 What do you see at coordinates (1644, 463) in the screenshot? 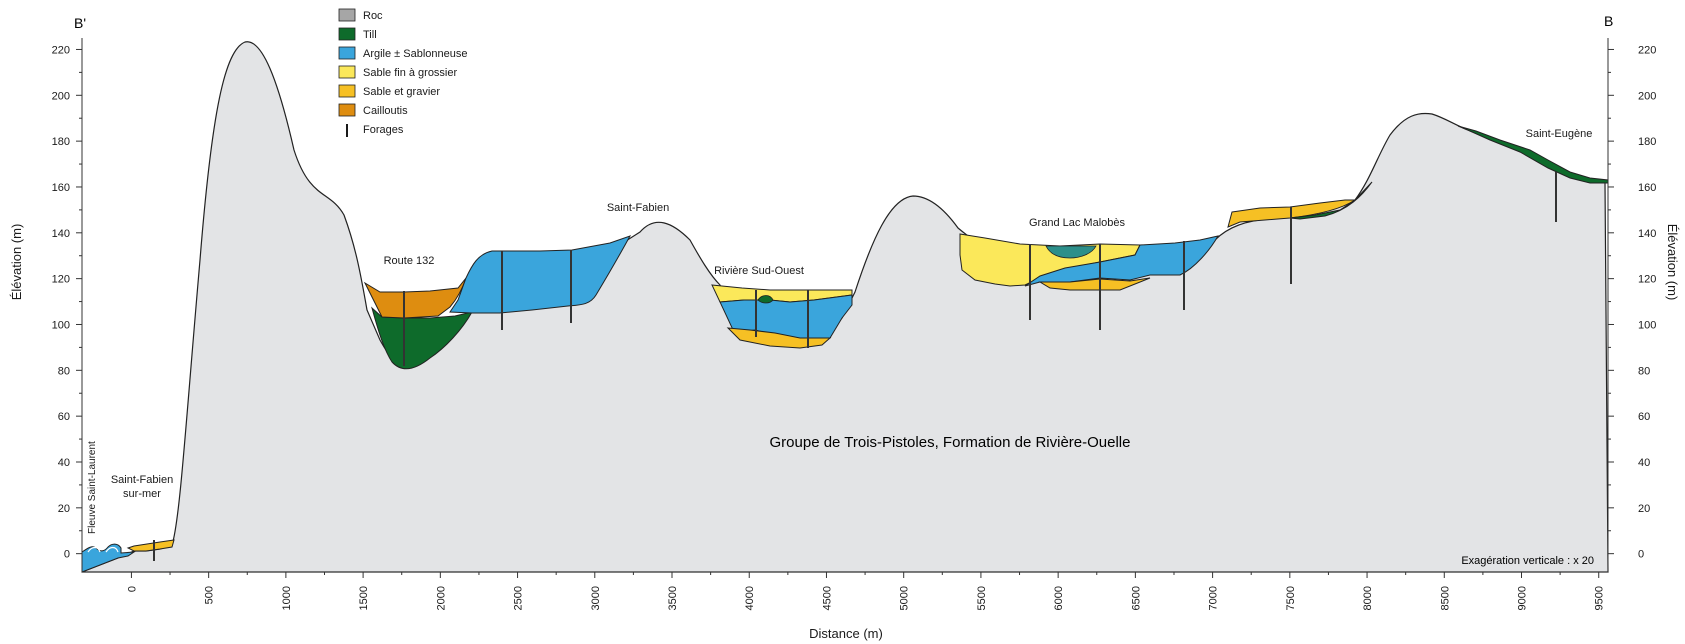
I see `y-tick-label-right: 40` at bounding box center [1644, 463].